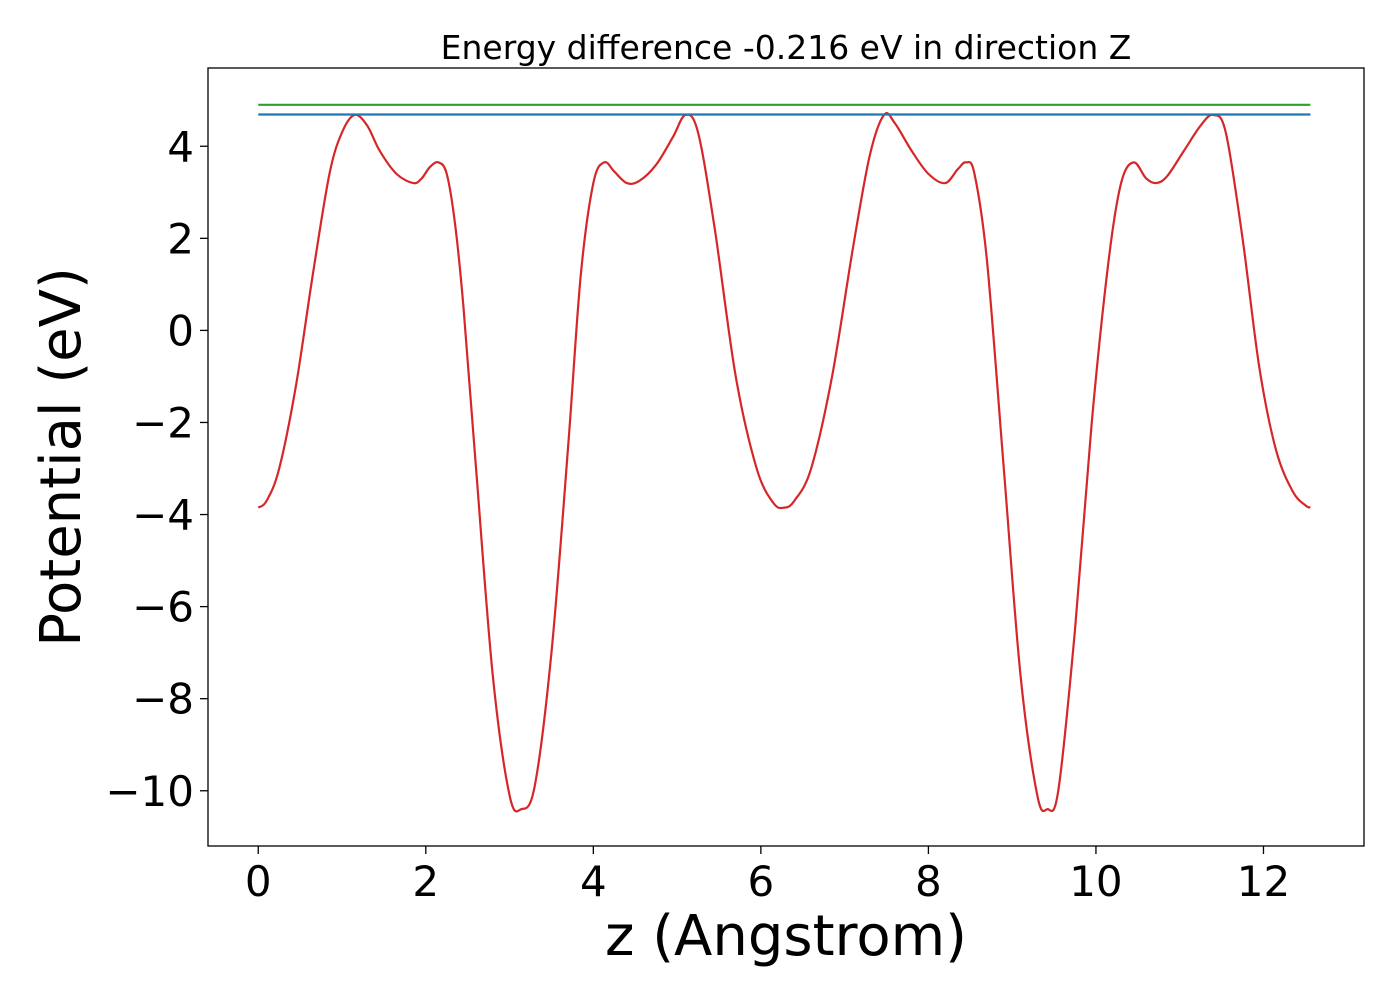 The image size is (1400, 1000). Describe the element at coordinates (258, 881) in the screenshot. I see `x-tick-label: 0` at that location.